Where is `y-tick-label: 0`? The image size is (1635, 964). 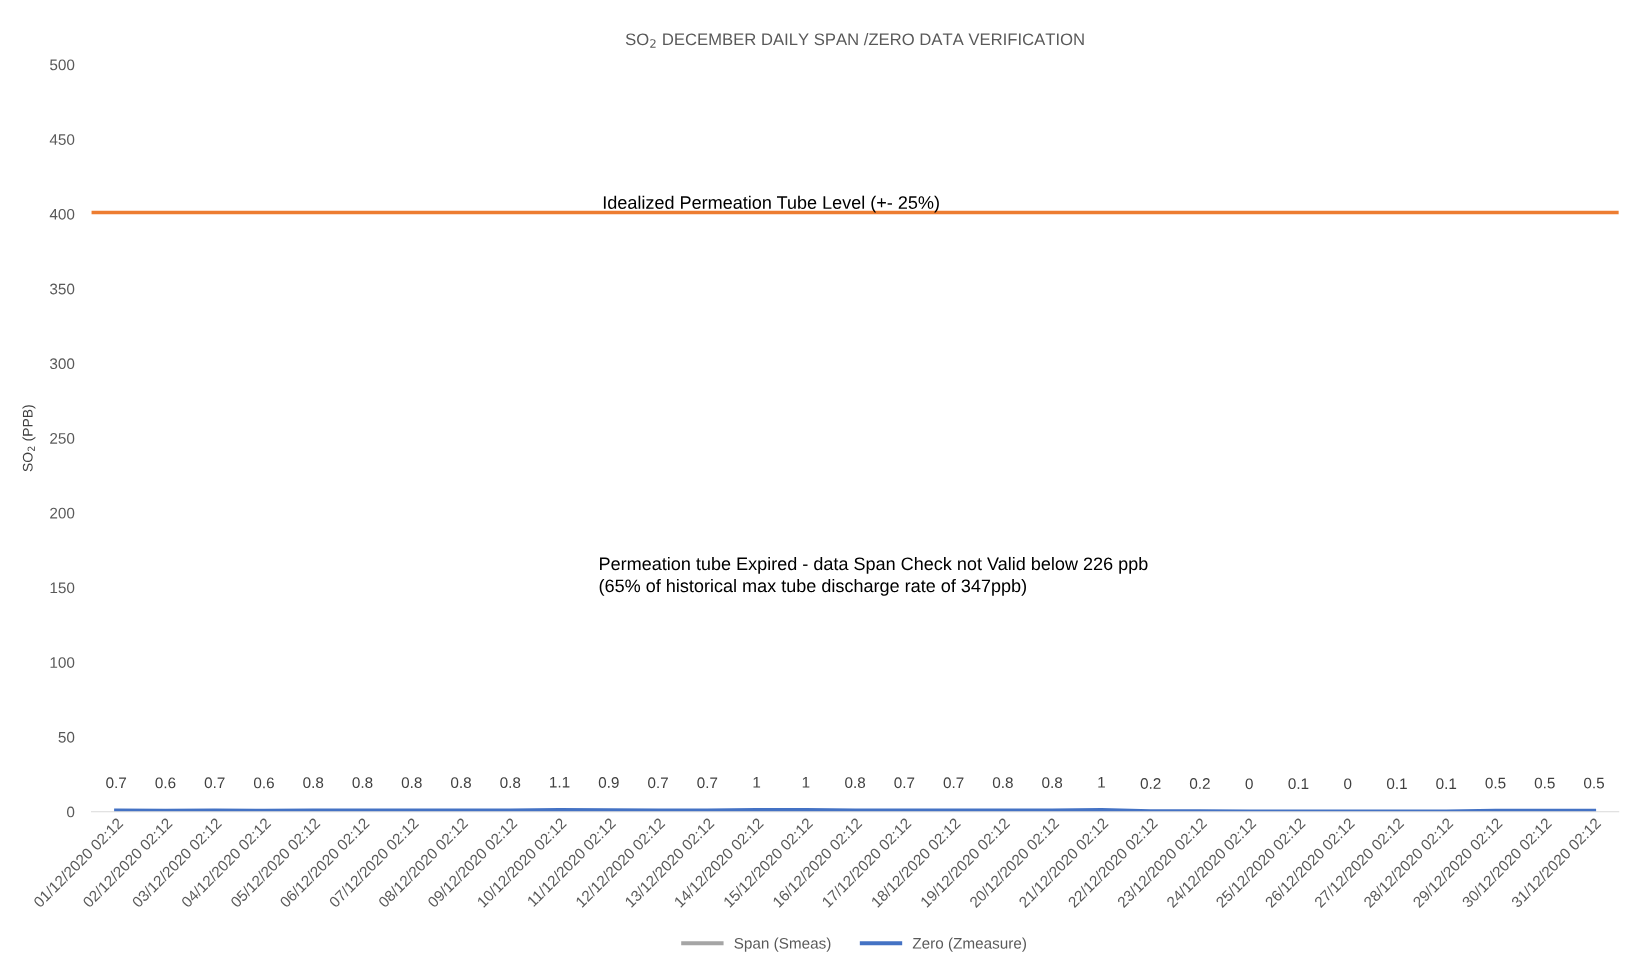
y-tick-label: 0 is located at coordinates (70, 812).